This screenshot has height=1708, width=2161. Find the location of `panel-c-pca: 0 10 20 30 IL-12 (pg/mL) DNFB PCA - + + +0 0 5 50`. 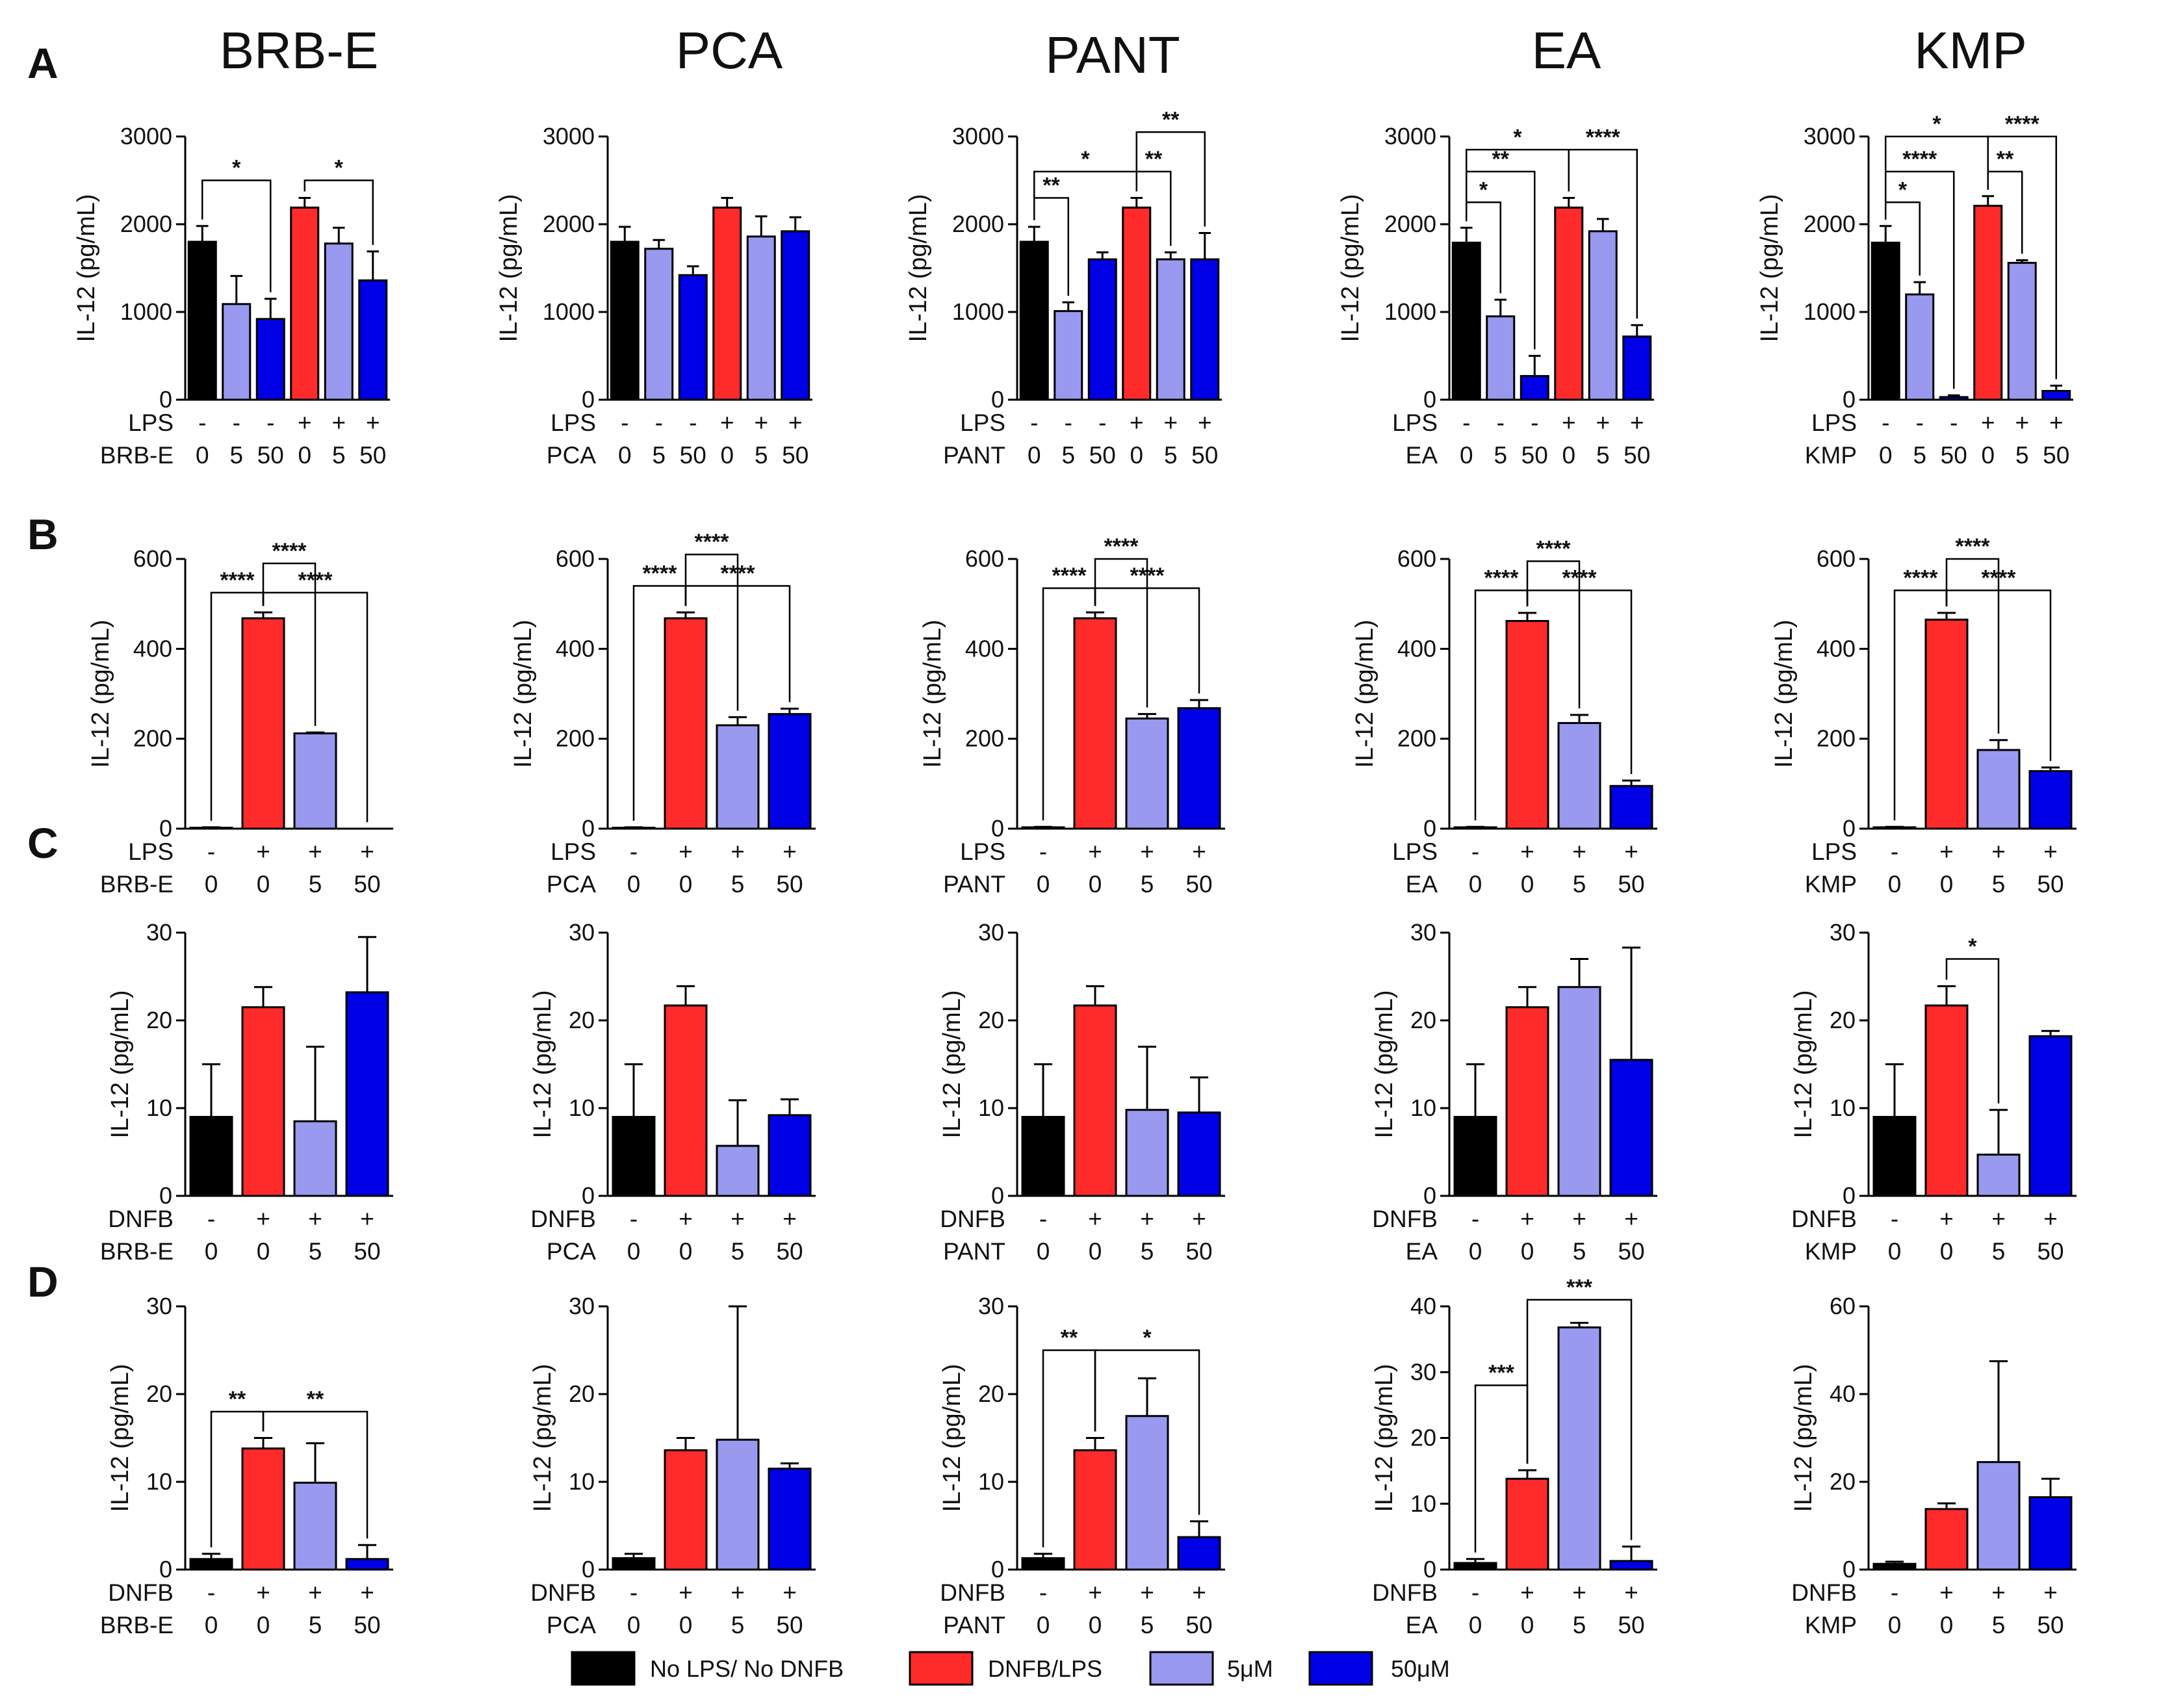

panel-c-pca: 0 10 20 30 IL-12 (pg/mL) DNFB PCA - + + +0 0 5 50 is located at coordinates (673, 1092).